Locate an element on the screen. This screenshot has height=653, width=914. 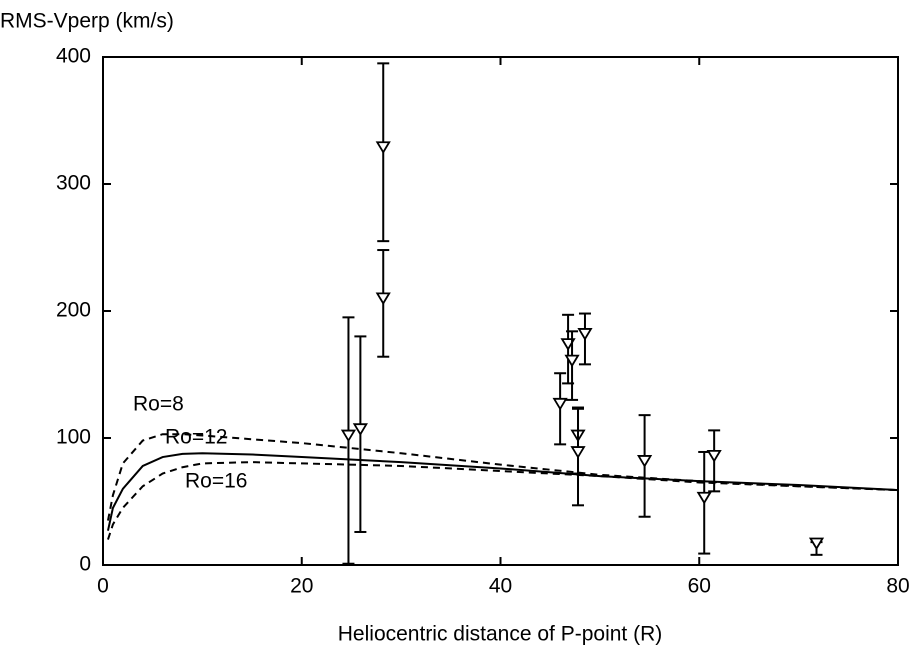
x-axis-title: Heliocentric distance of P-point (R) is located at coordinates (500, 634).